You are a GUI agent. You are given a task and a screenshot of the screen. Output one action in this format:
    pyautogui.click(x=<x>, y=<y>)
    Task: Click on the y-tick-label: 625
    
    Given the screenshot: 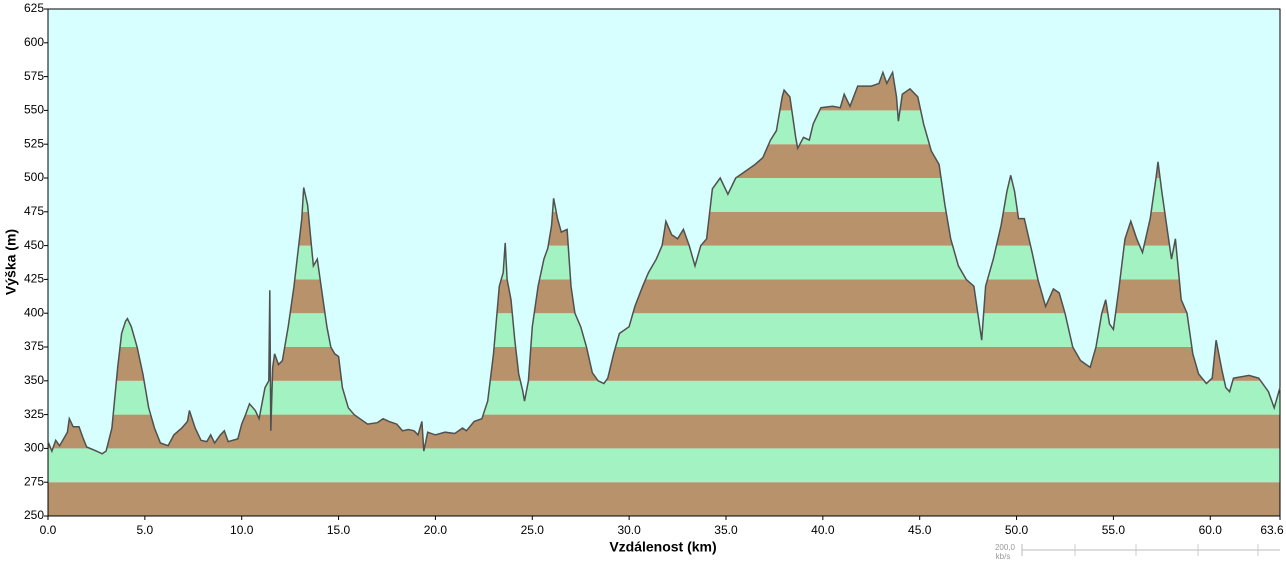 What is the action you would take?
    pyautogui.click(x=34, y=8)
    